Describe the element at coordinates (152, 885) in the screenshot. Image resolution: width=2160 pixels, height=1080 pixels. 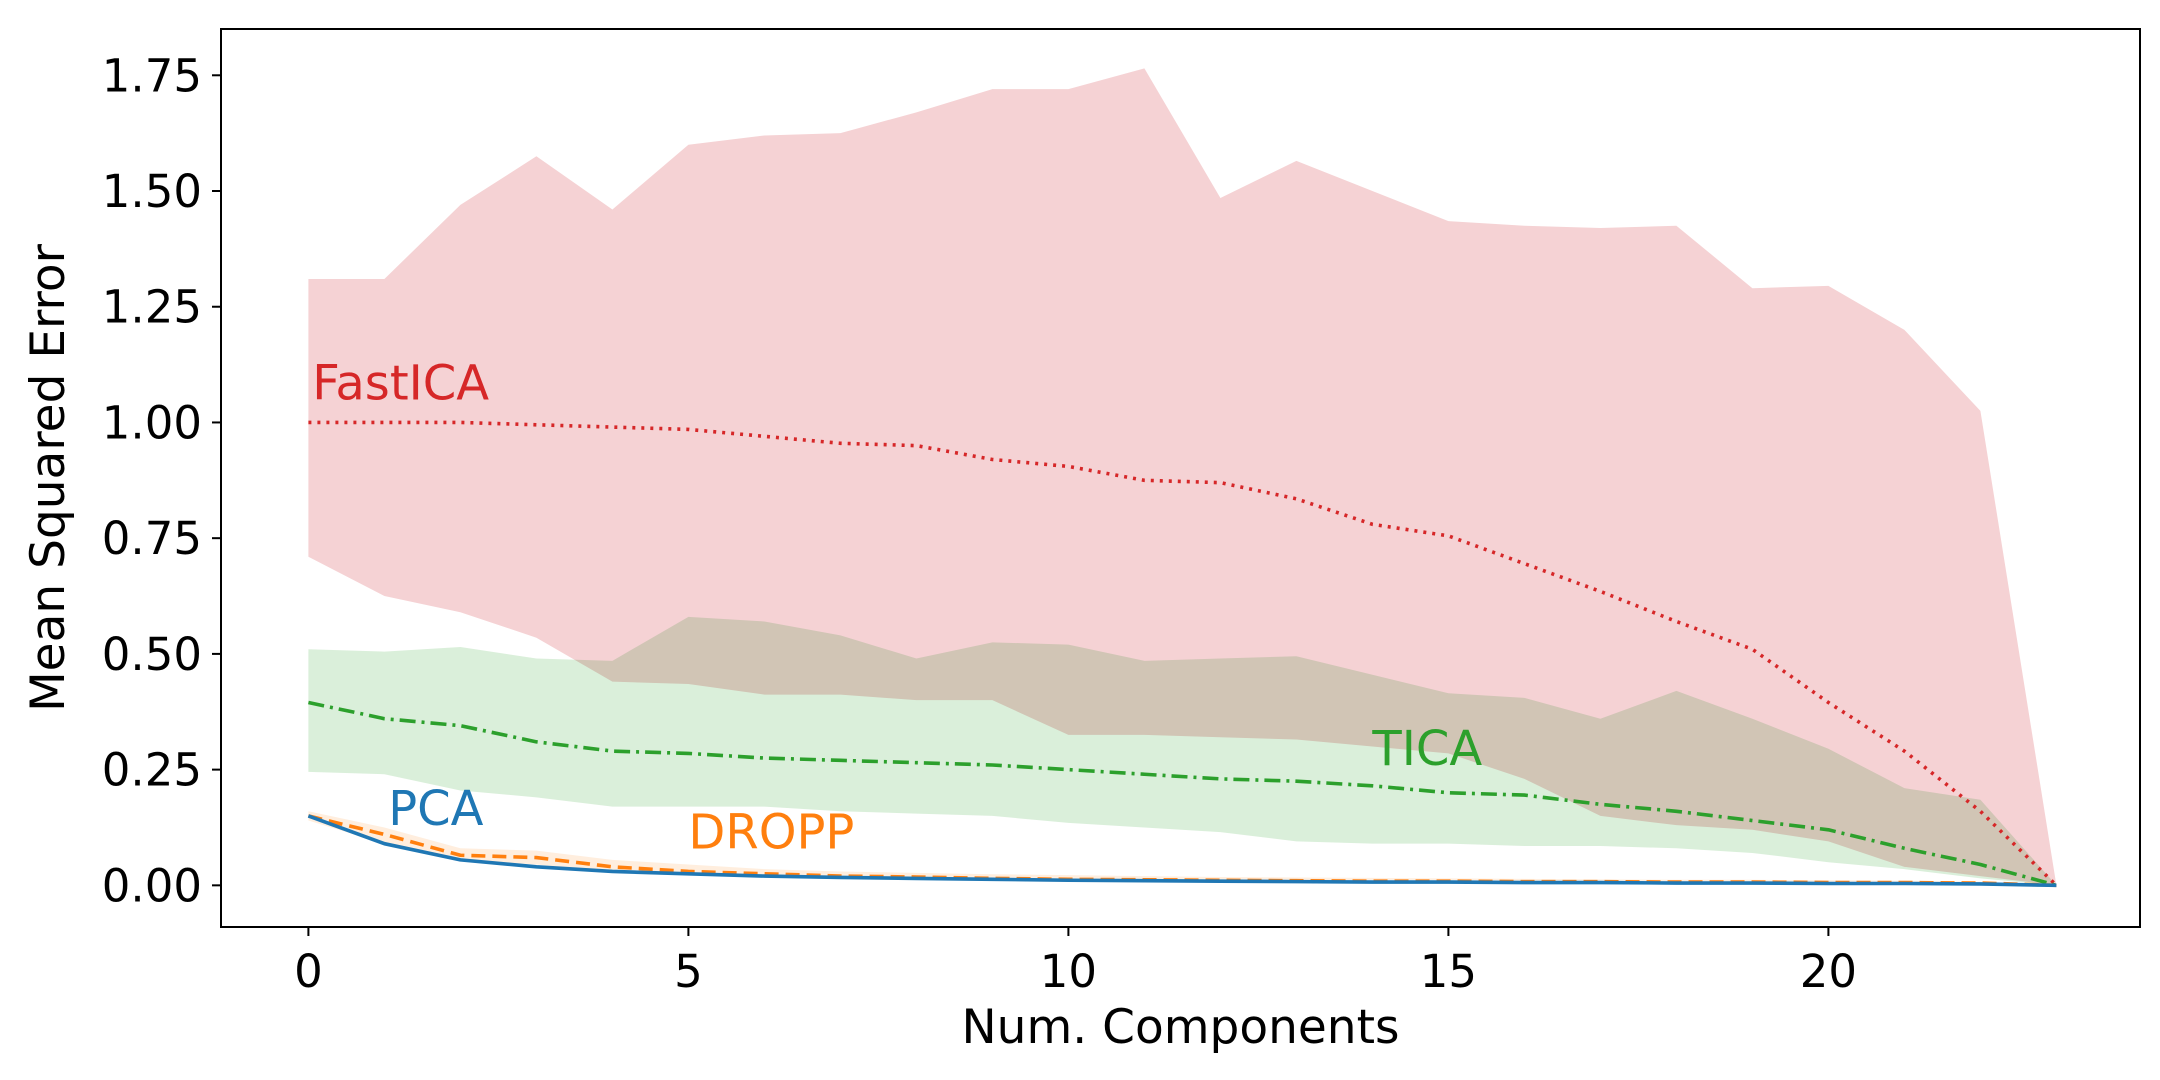
I see `y-tick-label: 0.00` at that location.